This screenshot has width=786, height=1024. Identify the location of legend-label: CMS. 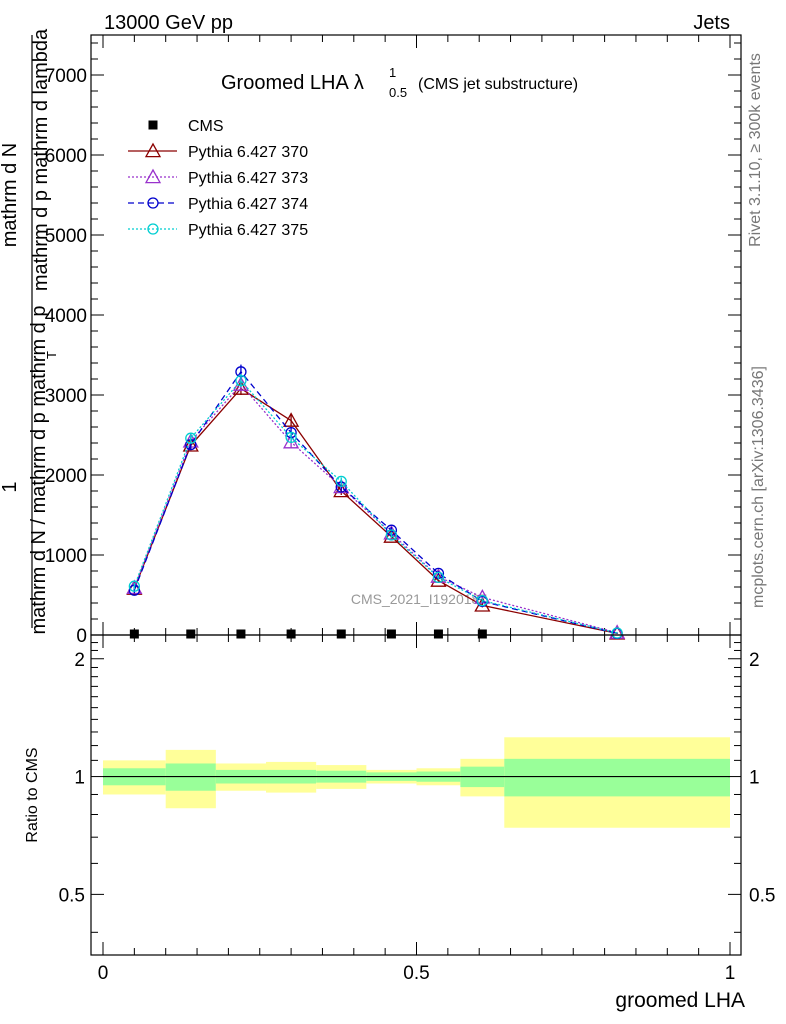
(206, 126).